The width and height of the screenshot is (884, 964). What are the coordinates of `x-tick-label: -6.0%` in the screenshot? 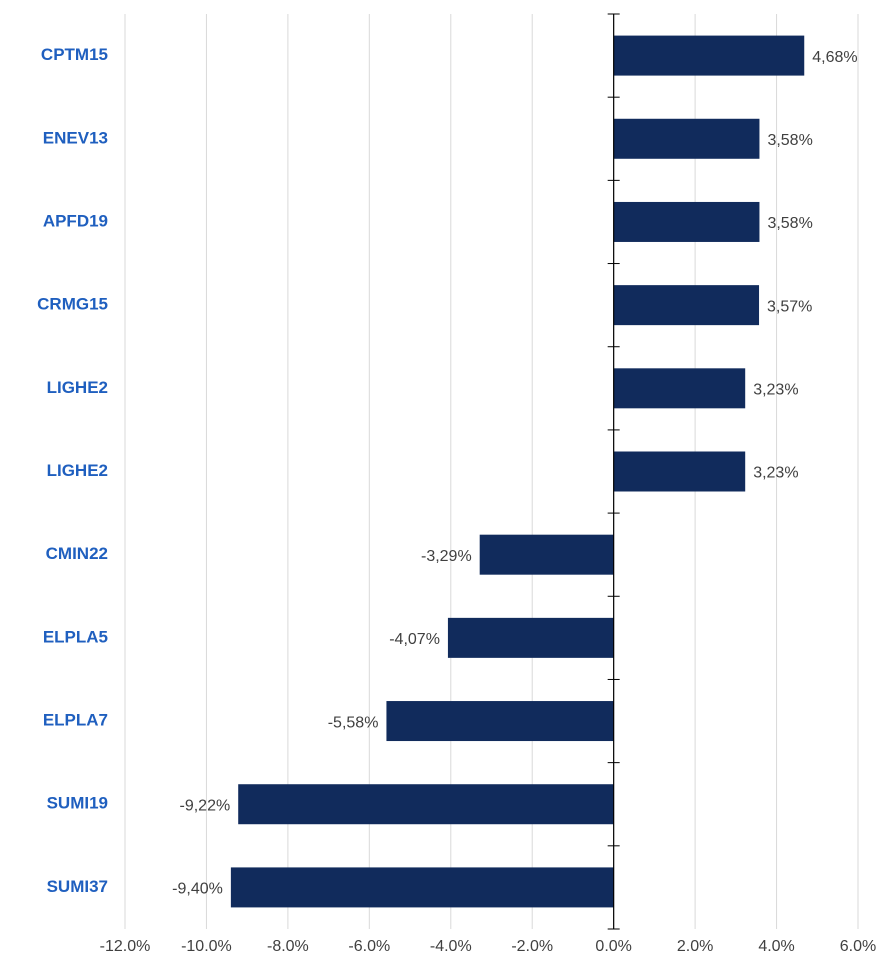 It's located at (369, 946).